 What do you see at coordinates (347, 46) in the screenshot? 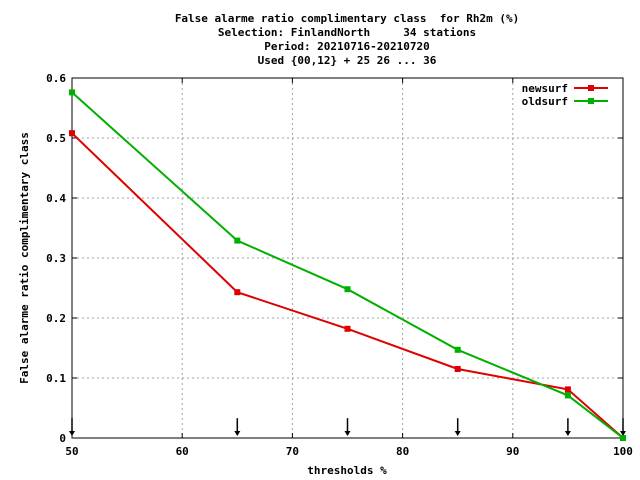
I see `title-line-3: Period: 20210716-20210720` at bounding box center [347, 46].